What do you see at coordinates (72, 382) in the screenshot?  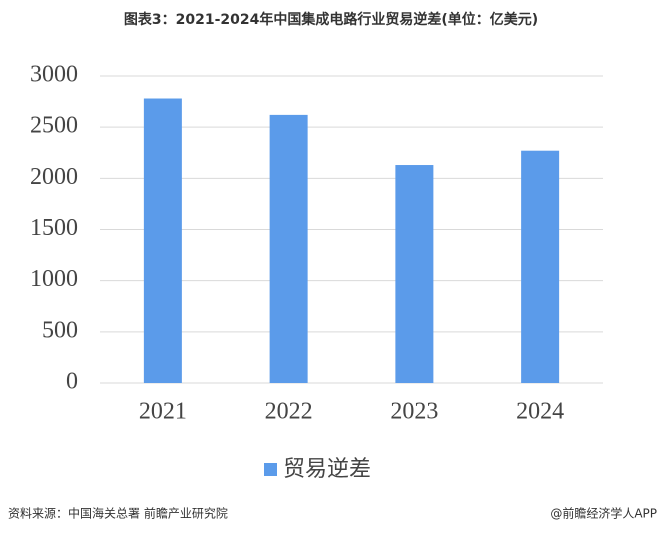 I see `y-tick-label: 0` at bounding box center [72, 382].